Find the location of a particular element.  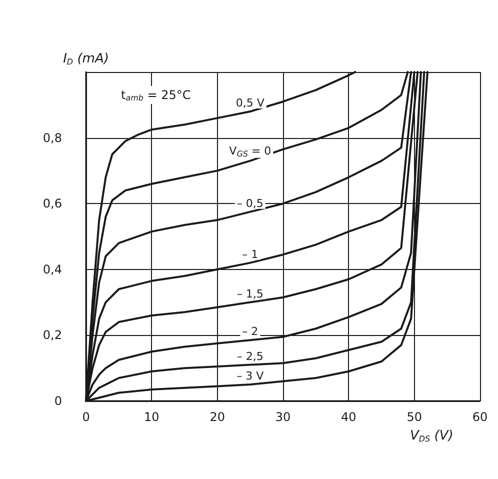

series-label: – 0,5 is located at coordinates (250, 203).